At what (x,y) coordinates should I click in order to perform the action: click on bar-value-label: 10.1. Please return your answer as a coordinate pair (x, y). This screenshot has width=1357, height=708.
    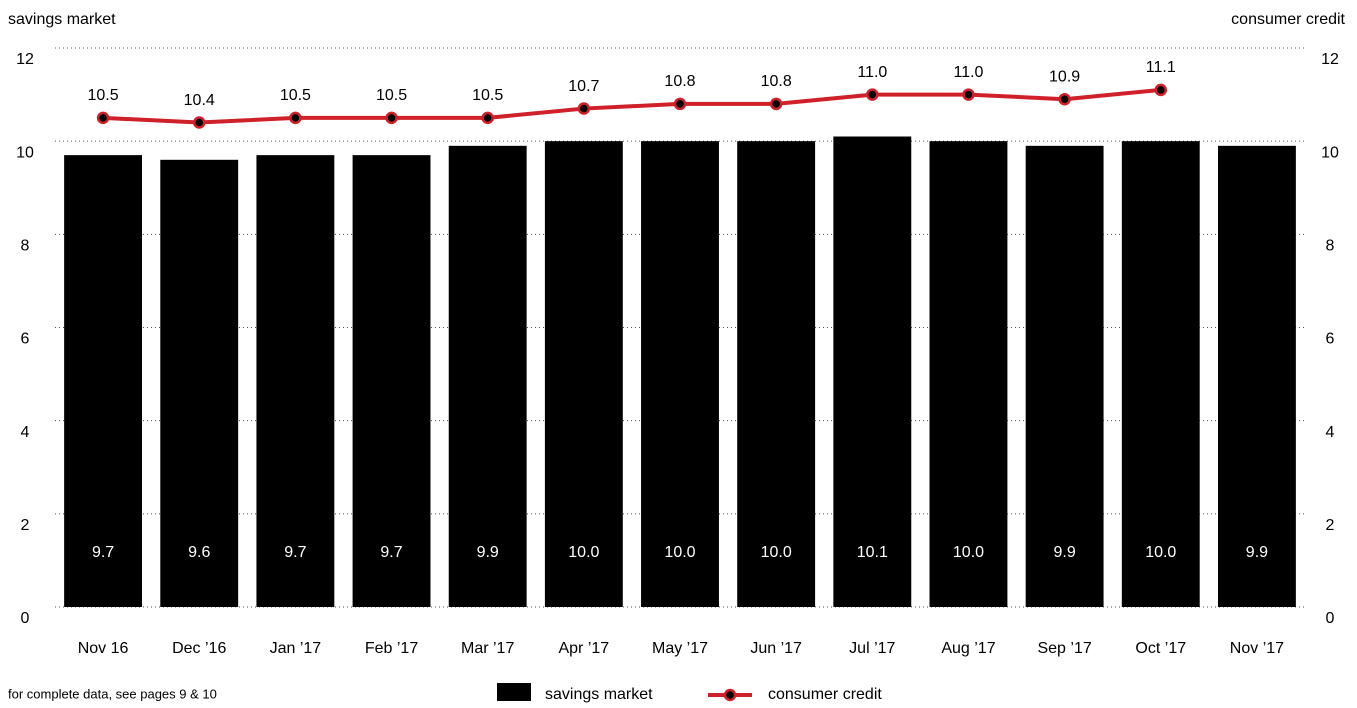
    Looking at the image, I should click on (872, 552).